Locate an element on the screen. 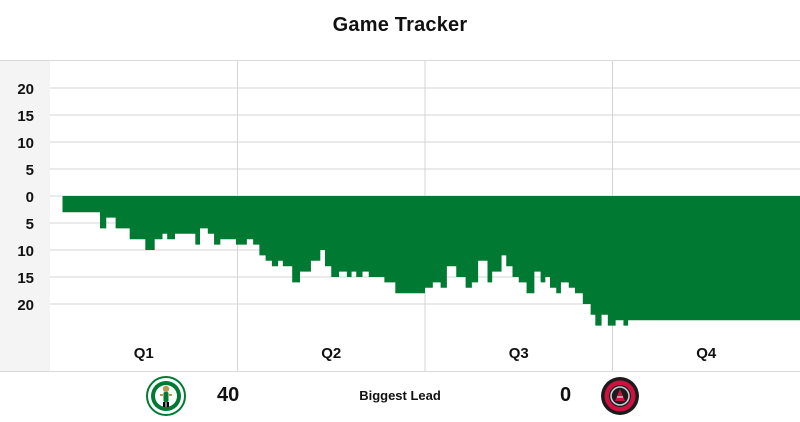  y-tick-label: 0 is located at coordinates (30, 197).